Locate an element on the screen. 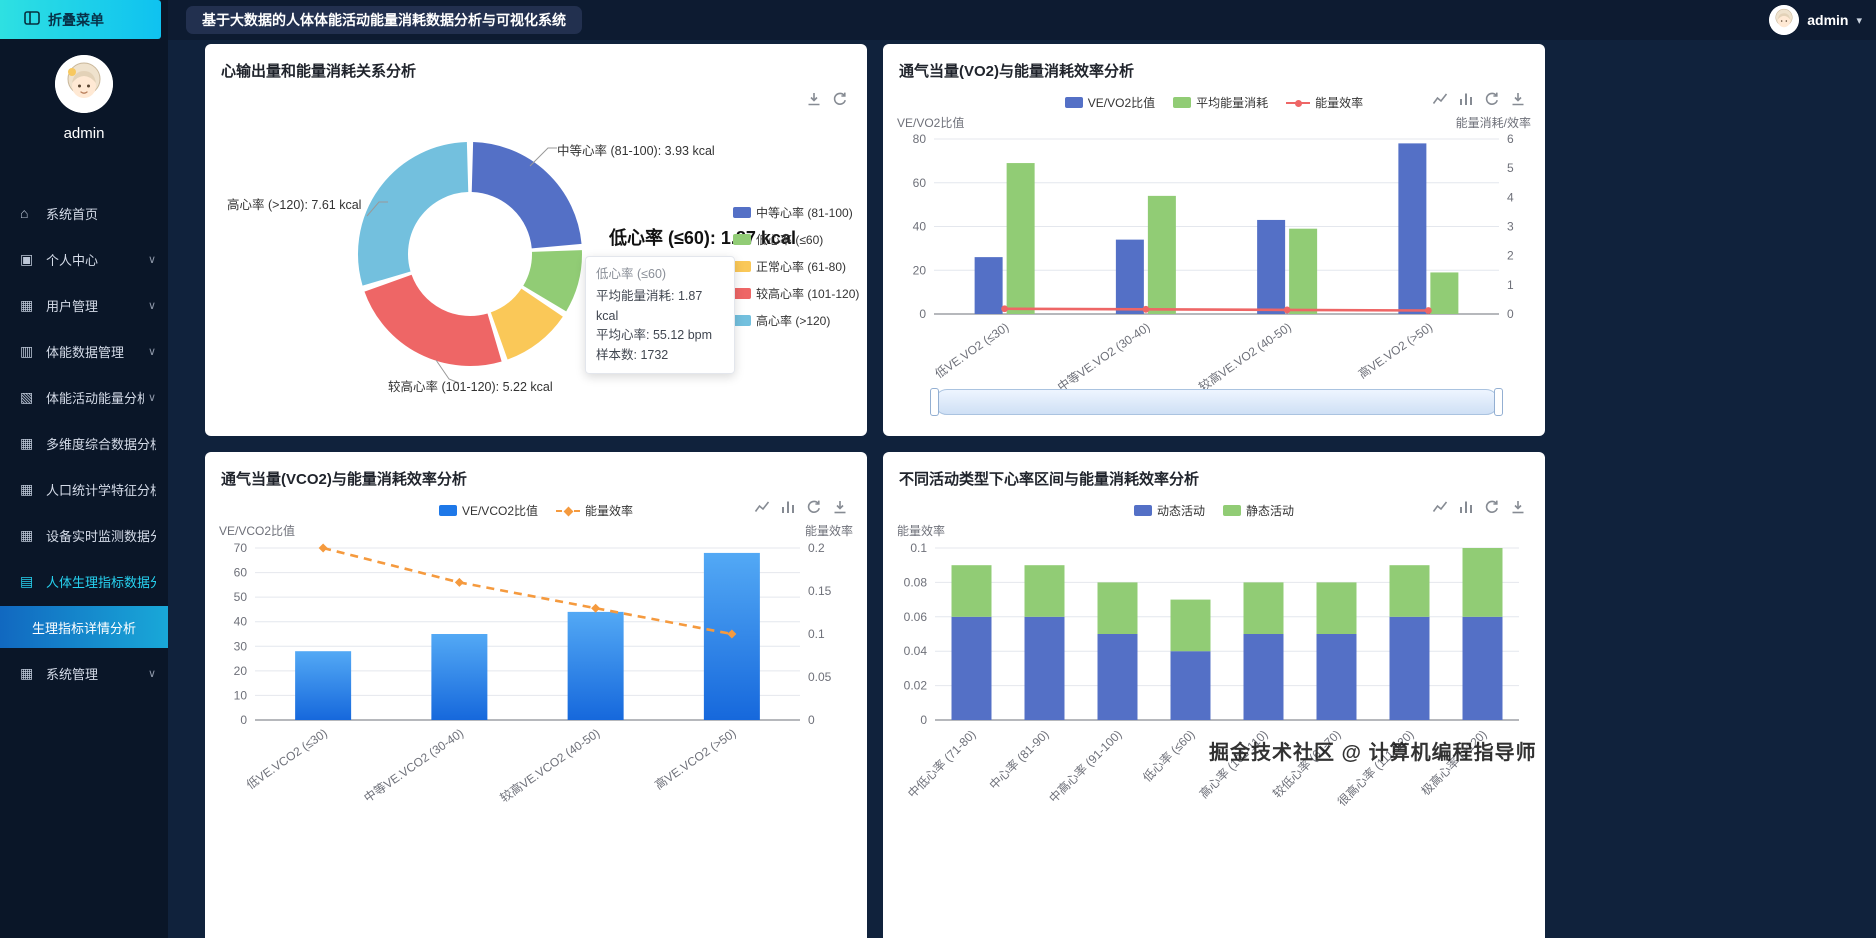  sidebar-item-9: 生理指标详情分析 is located at coordinates (84, 627).